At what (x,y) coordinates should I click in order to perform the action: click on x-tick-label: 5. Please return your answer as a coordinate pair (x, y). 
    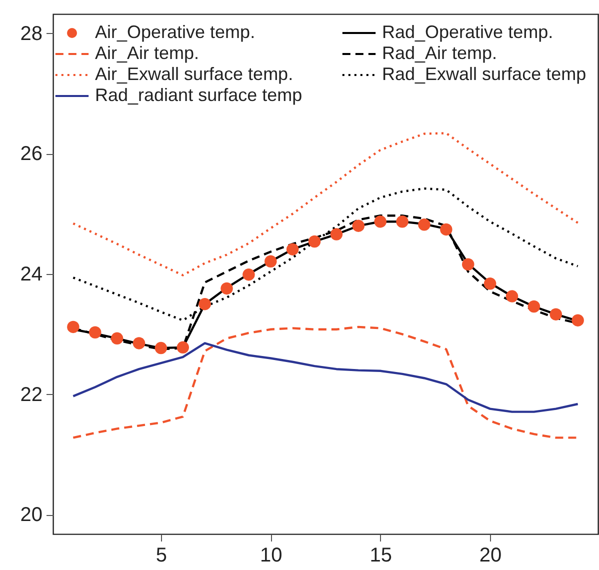
    Looking at the image, I should click on (162, 555).